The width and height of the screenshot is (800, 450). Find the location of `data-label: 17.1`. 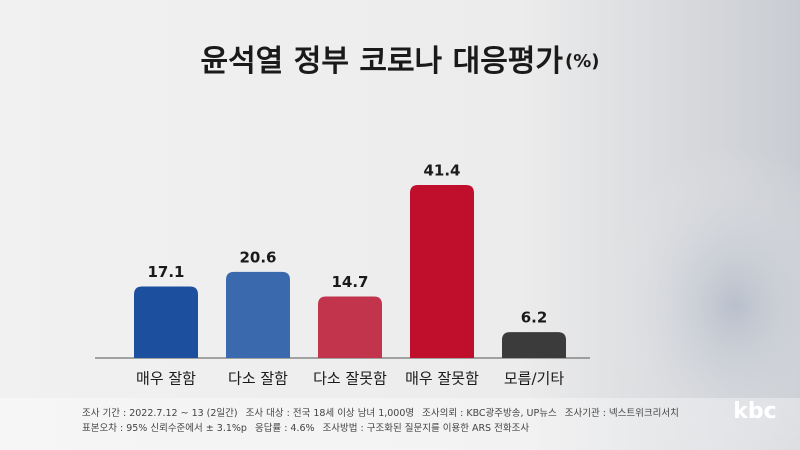

data-label: 17.1 is located at coordinates (165, 272).